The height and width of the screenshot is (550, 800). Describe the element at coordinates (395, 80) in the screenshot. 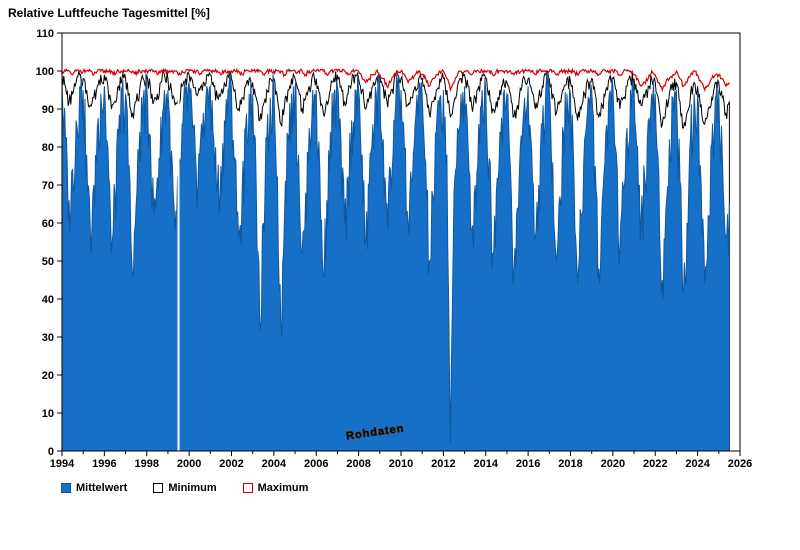

I see `maximum-line-series` at that location.